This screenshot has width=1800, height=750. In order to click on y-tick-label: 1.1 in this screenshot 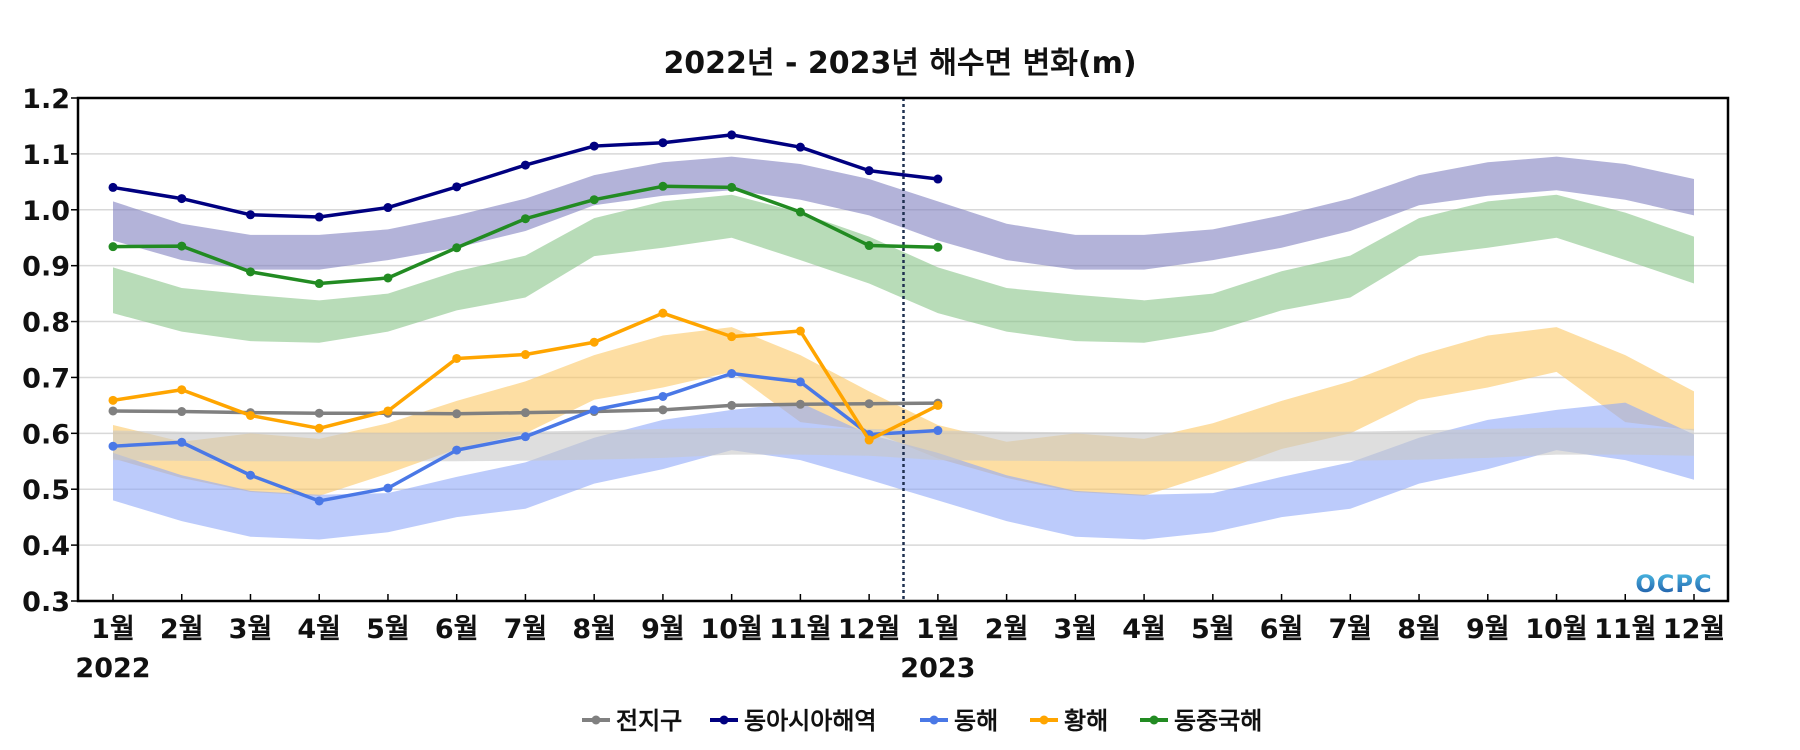, I will do `click(46, 155)`.